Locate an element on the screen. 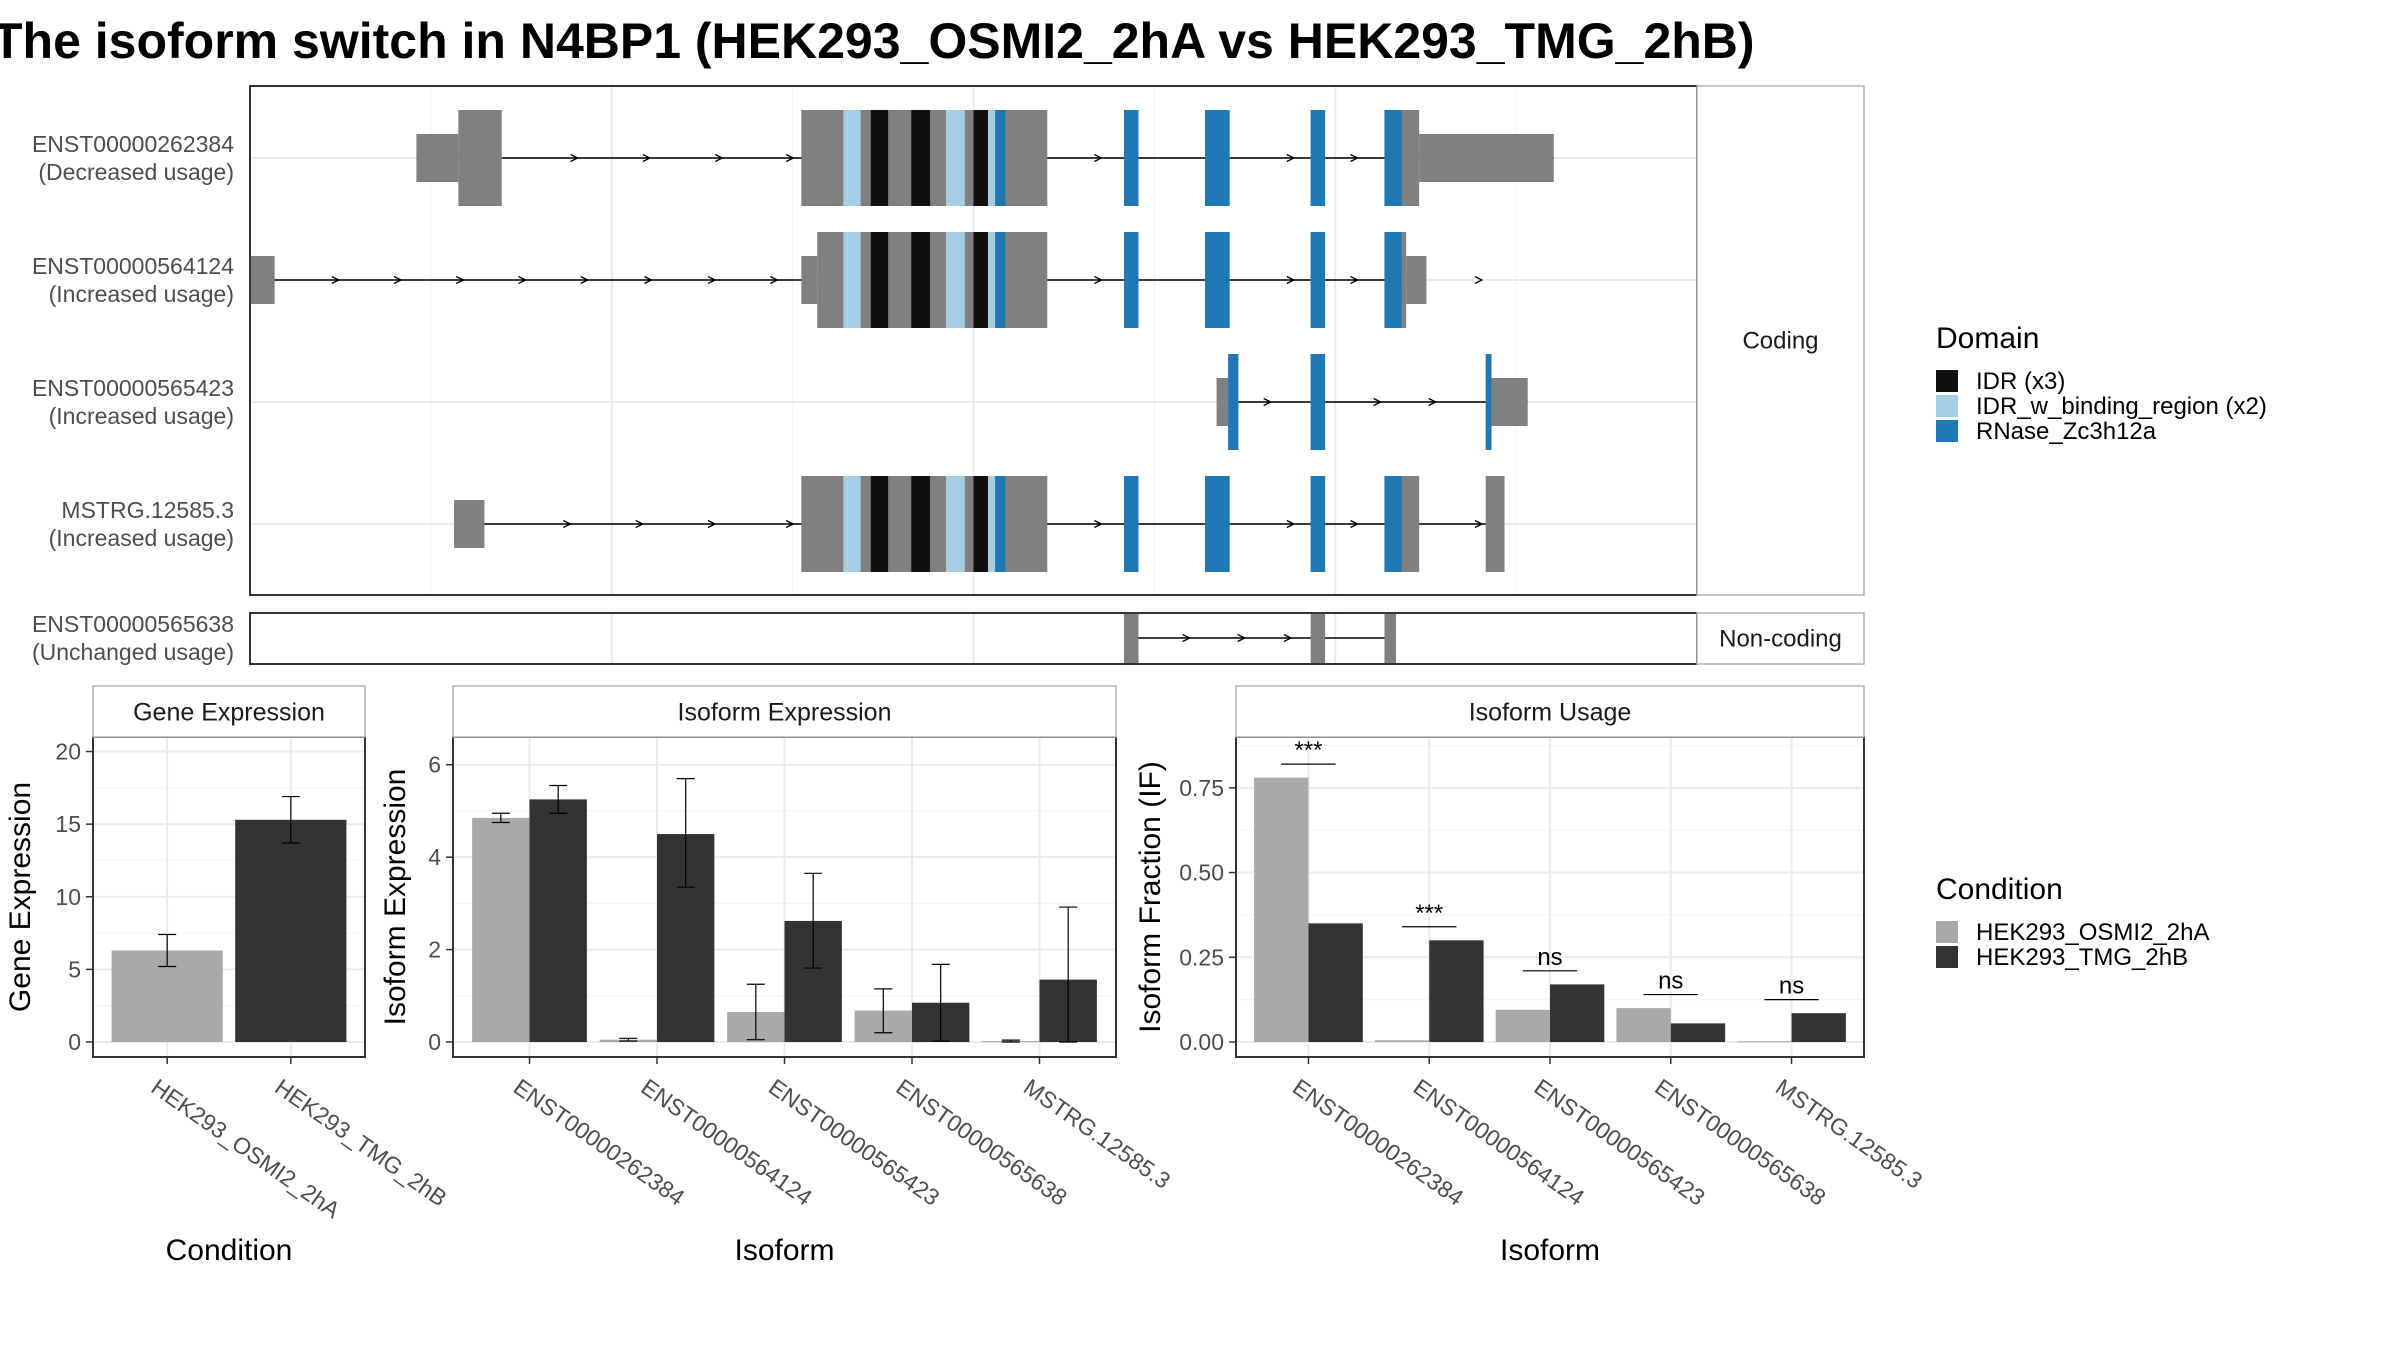 Image resolution: width=2400 pixels, height=1350 pixels. noncoding-strip-label: Non-coding is located at coordinates (1780, 639).